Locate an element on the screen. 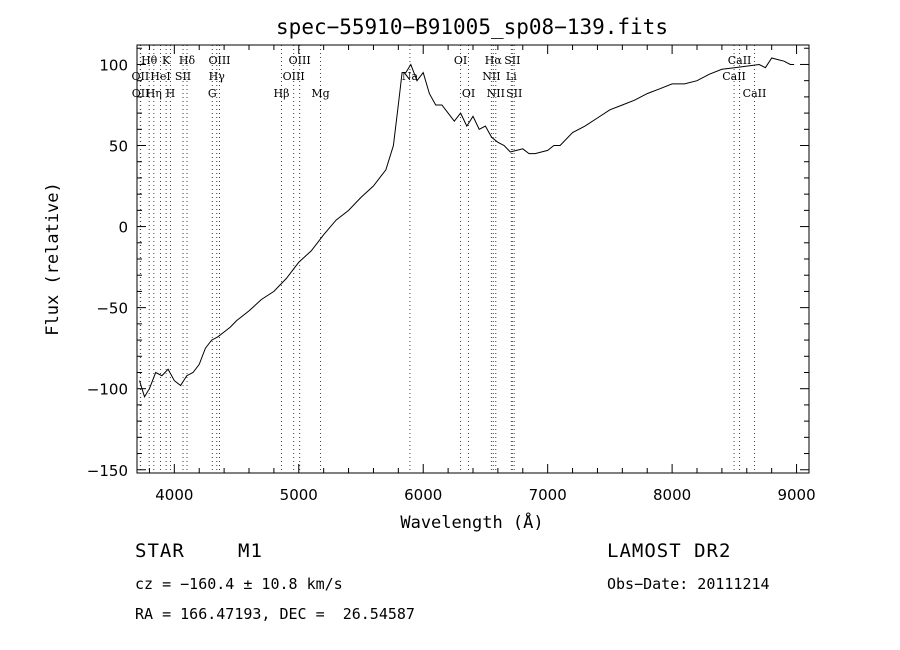 The image size is (900, 650). line-label: K is located at coordinates (166, 60).